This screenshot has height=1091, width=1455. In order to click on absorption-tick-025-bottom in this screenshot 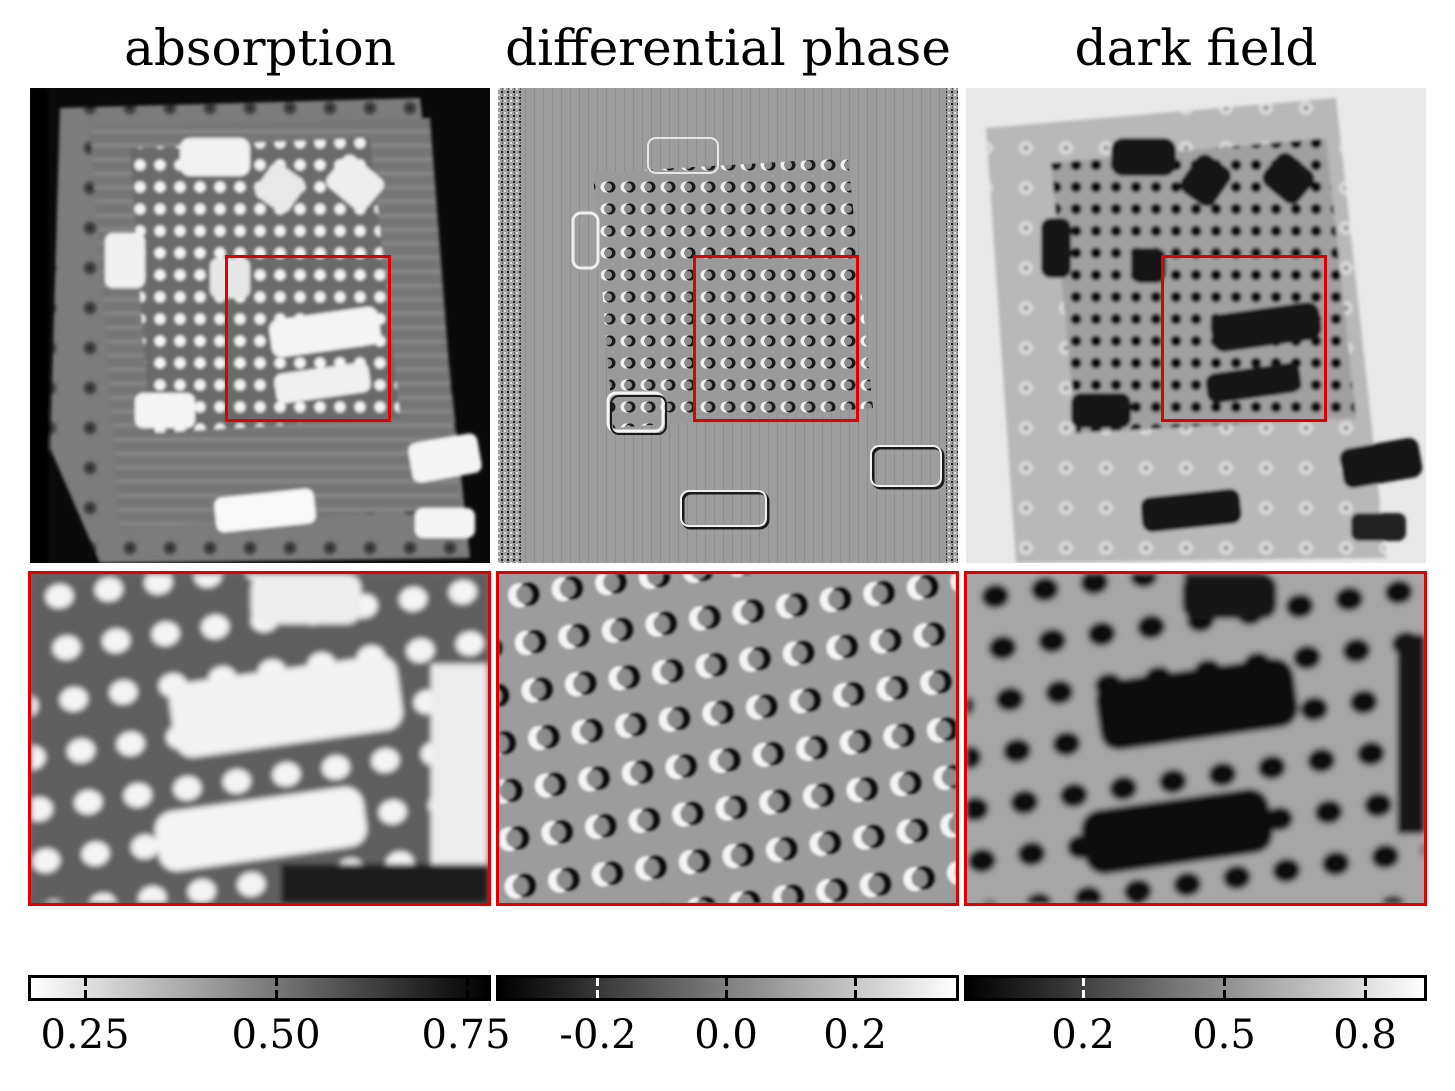, I will do `click(85, 994)`.